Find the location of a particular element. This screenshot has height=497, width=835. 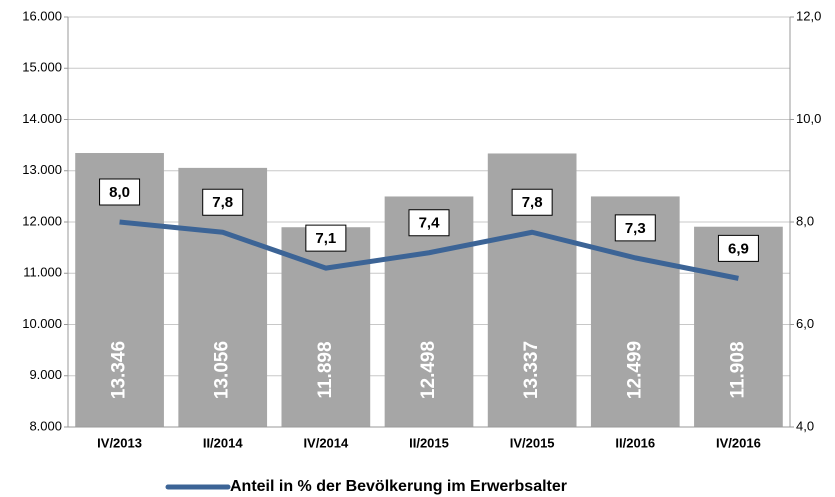

line-value-label: 7,1 is located at coordinates (325, 238).